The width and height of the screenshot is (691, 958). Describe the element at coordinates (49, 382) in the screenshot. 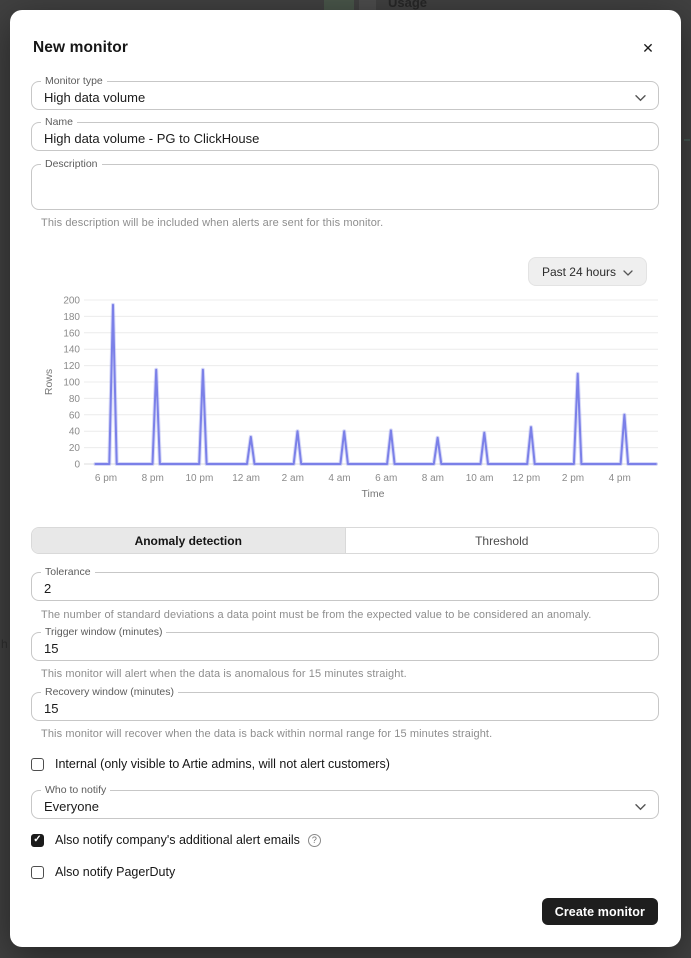

I see `svg-text: Rows` at that location.